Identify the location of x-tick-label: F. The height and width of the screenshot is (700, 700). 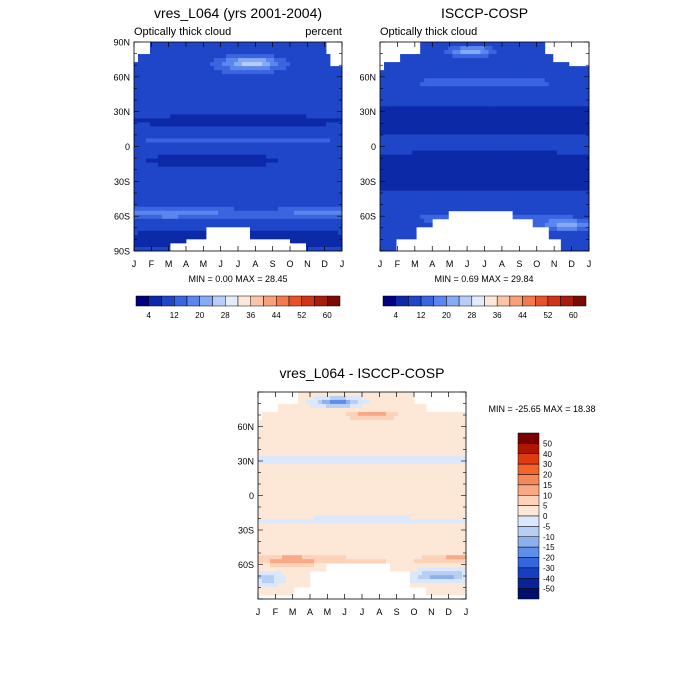
(152, 264).